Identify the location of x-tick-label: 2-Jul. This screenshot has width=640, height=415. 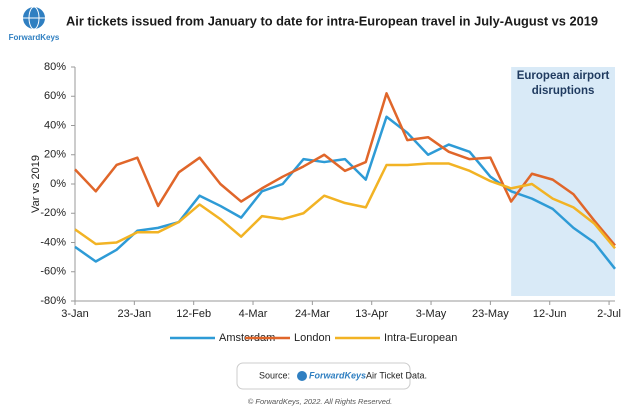
(609, 314).